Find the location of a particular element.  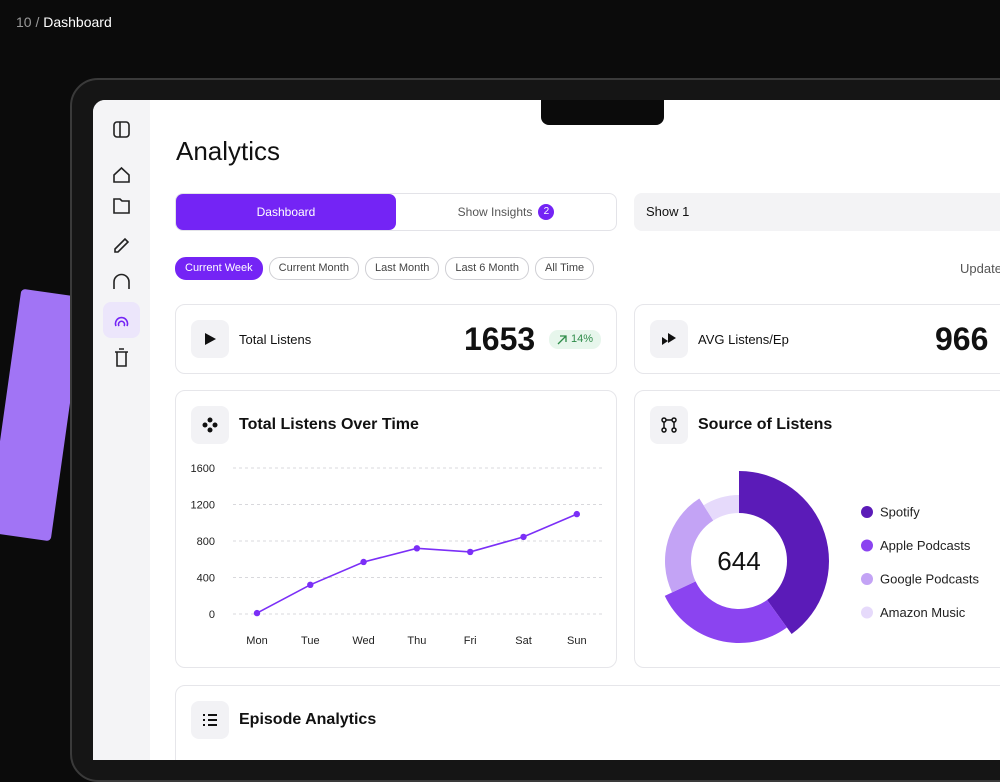

x-tick-label: Thu is located at coordinates (416, 641).